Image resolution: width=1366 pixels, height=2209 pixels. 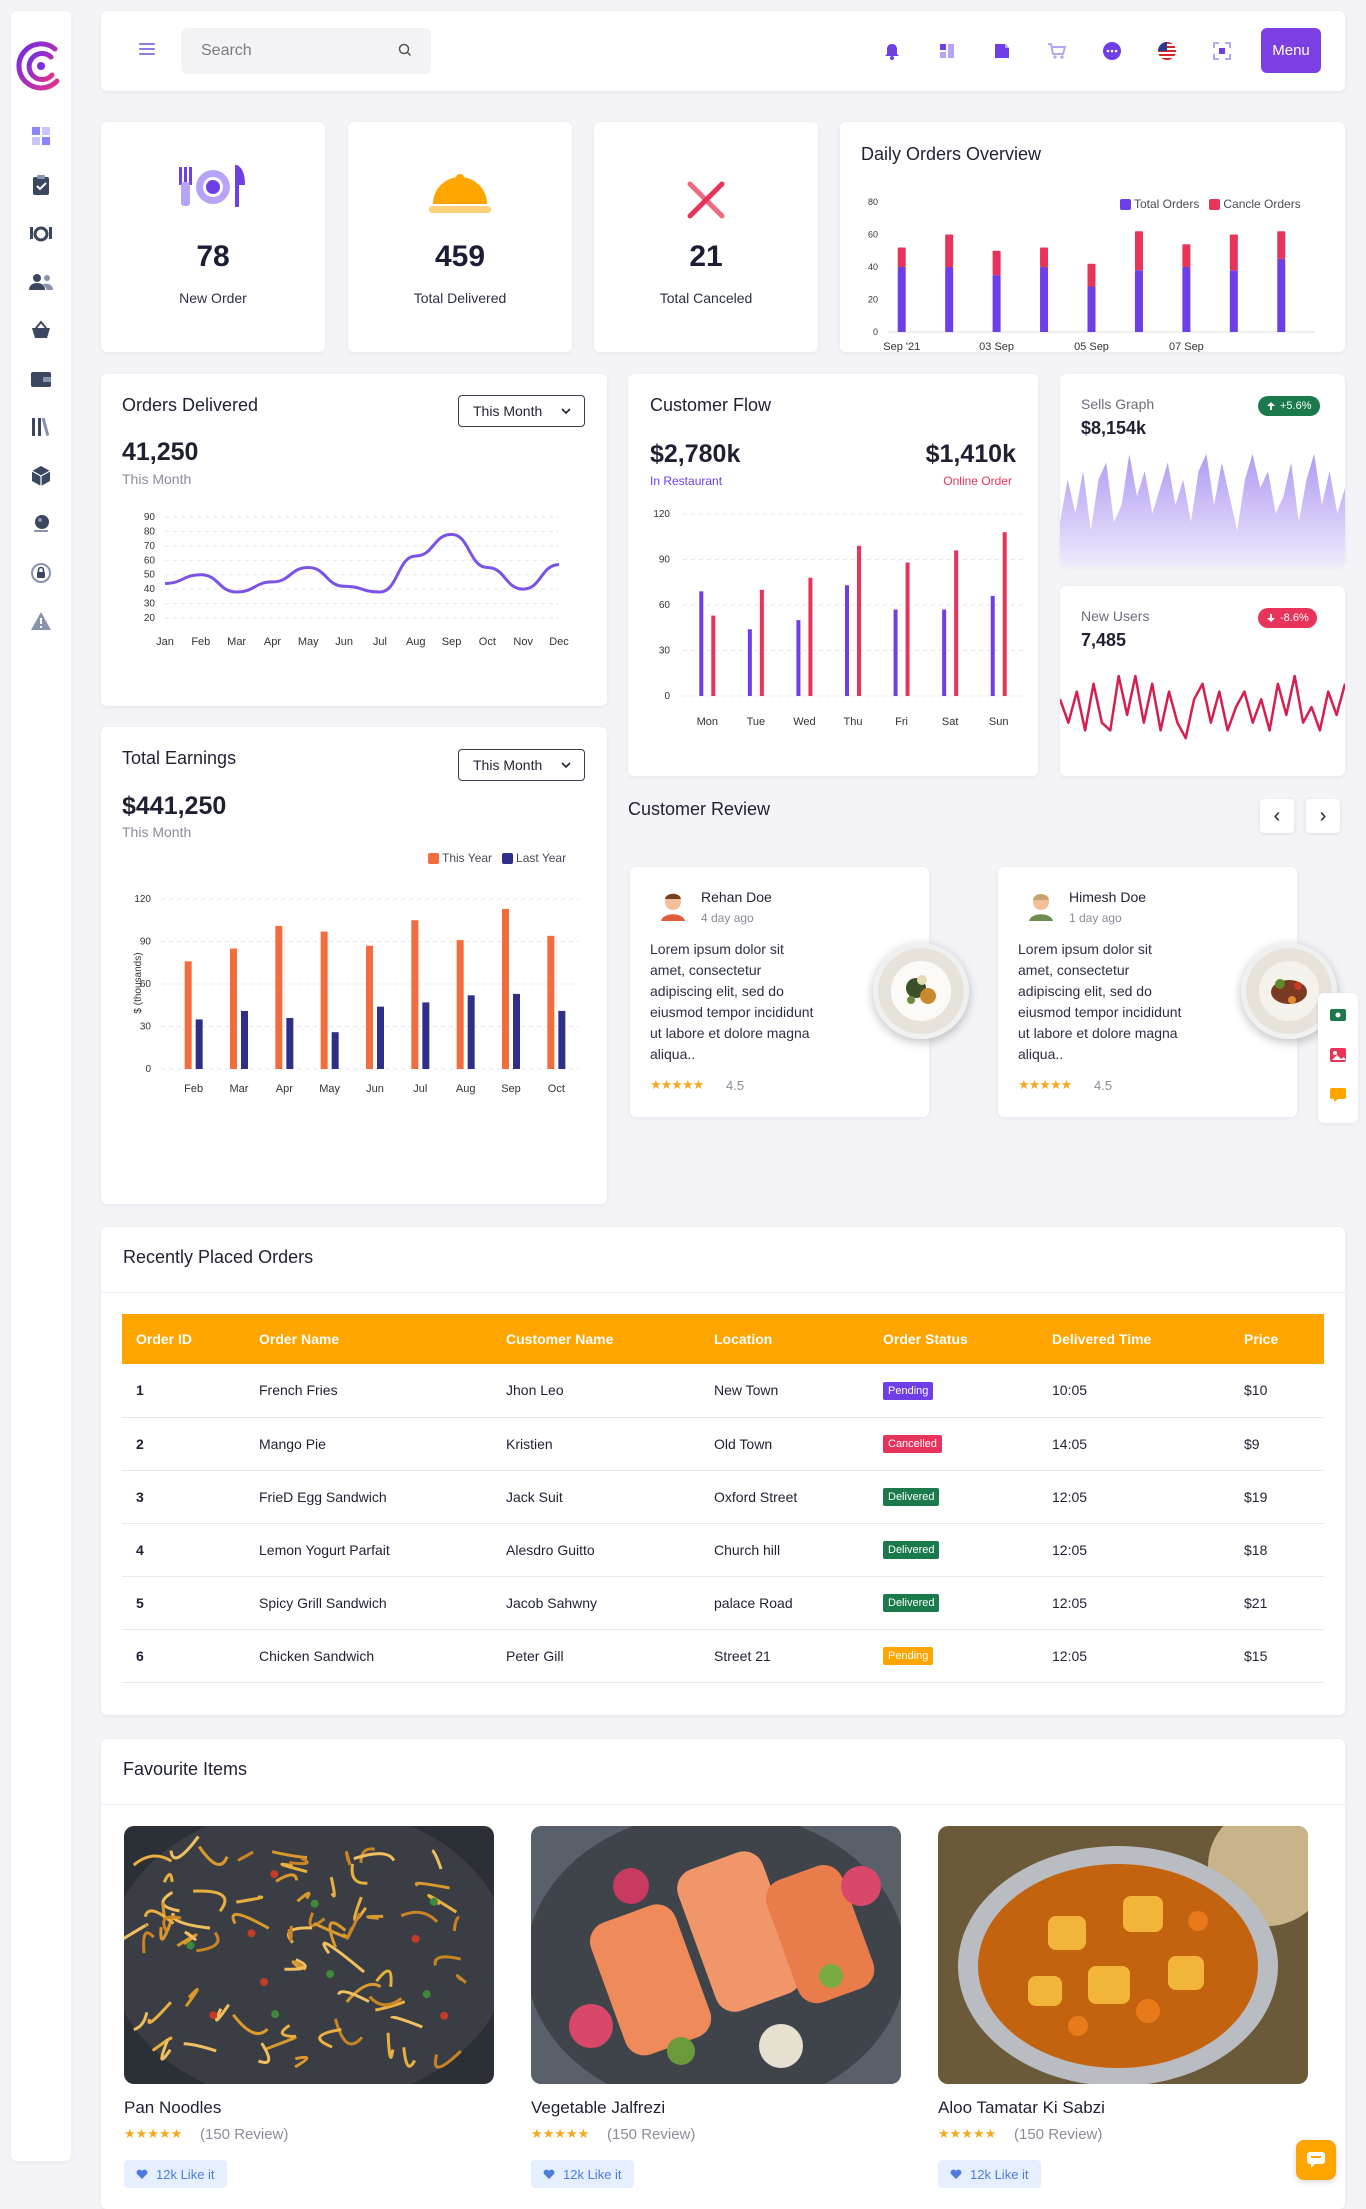 I want to click on review-next-button: ›, so click(x=1323, y=816).